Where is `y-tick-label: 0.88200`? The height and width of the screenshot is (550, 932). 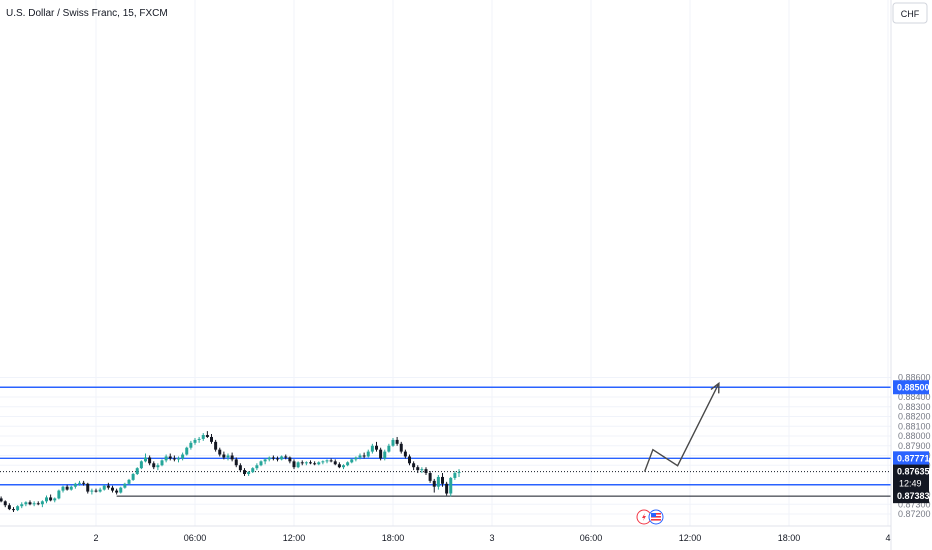 y-tick-label: 0.88200 is located at coordinates (914, 417).